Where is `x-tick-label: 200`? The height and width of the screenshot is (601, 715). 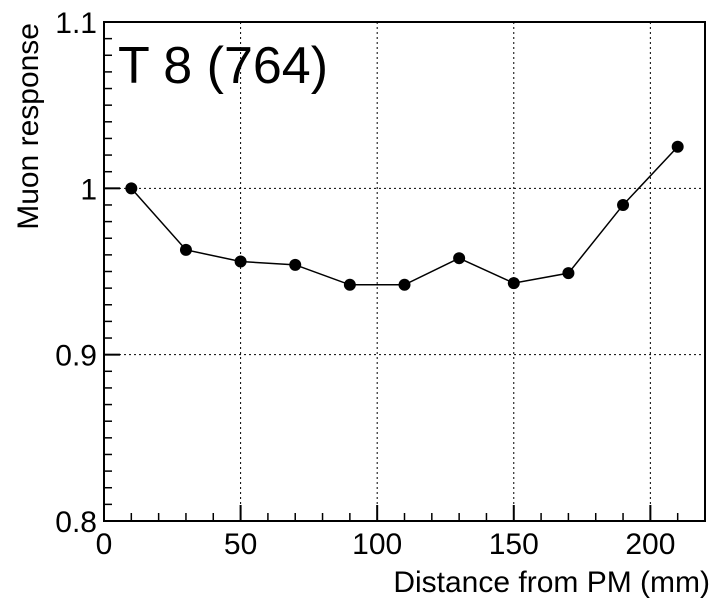
x-tick-label: 200 is located at coordinates (650, 544).